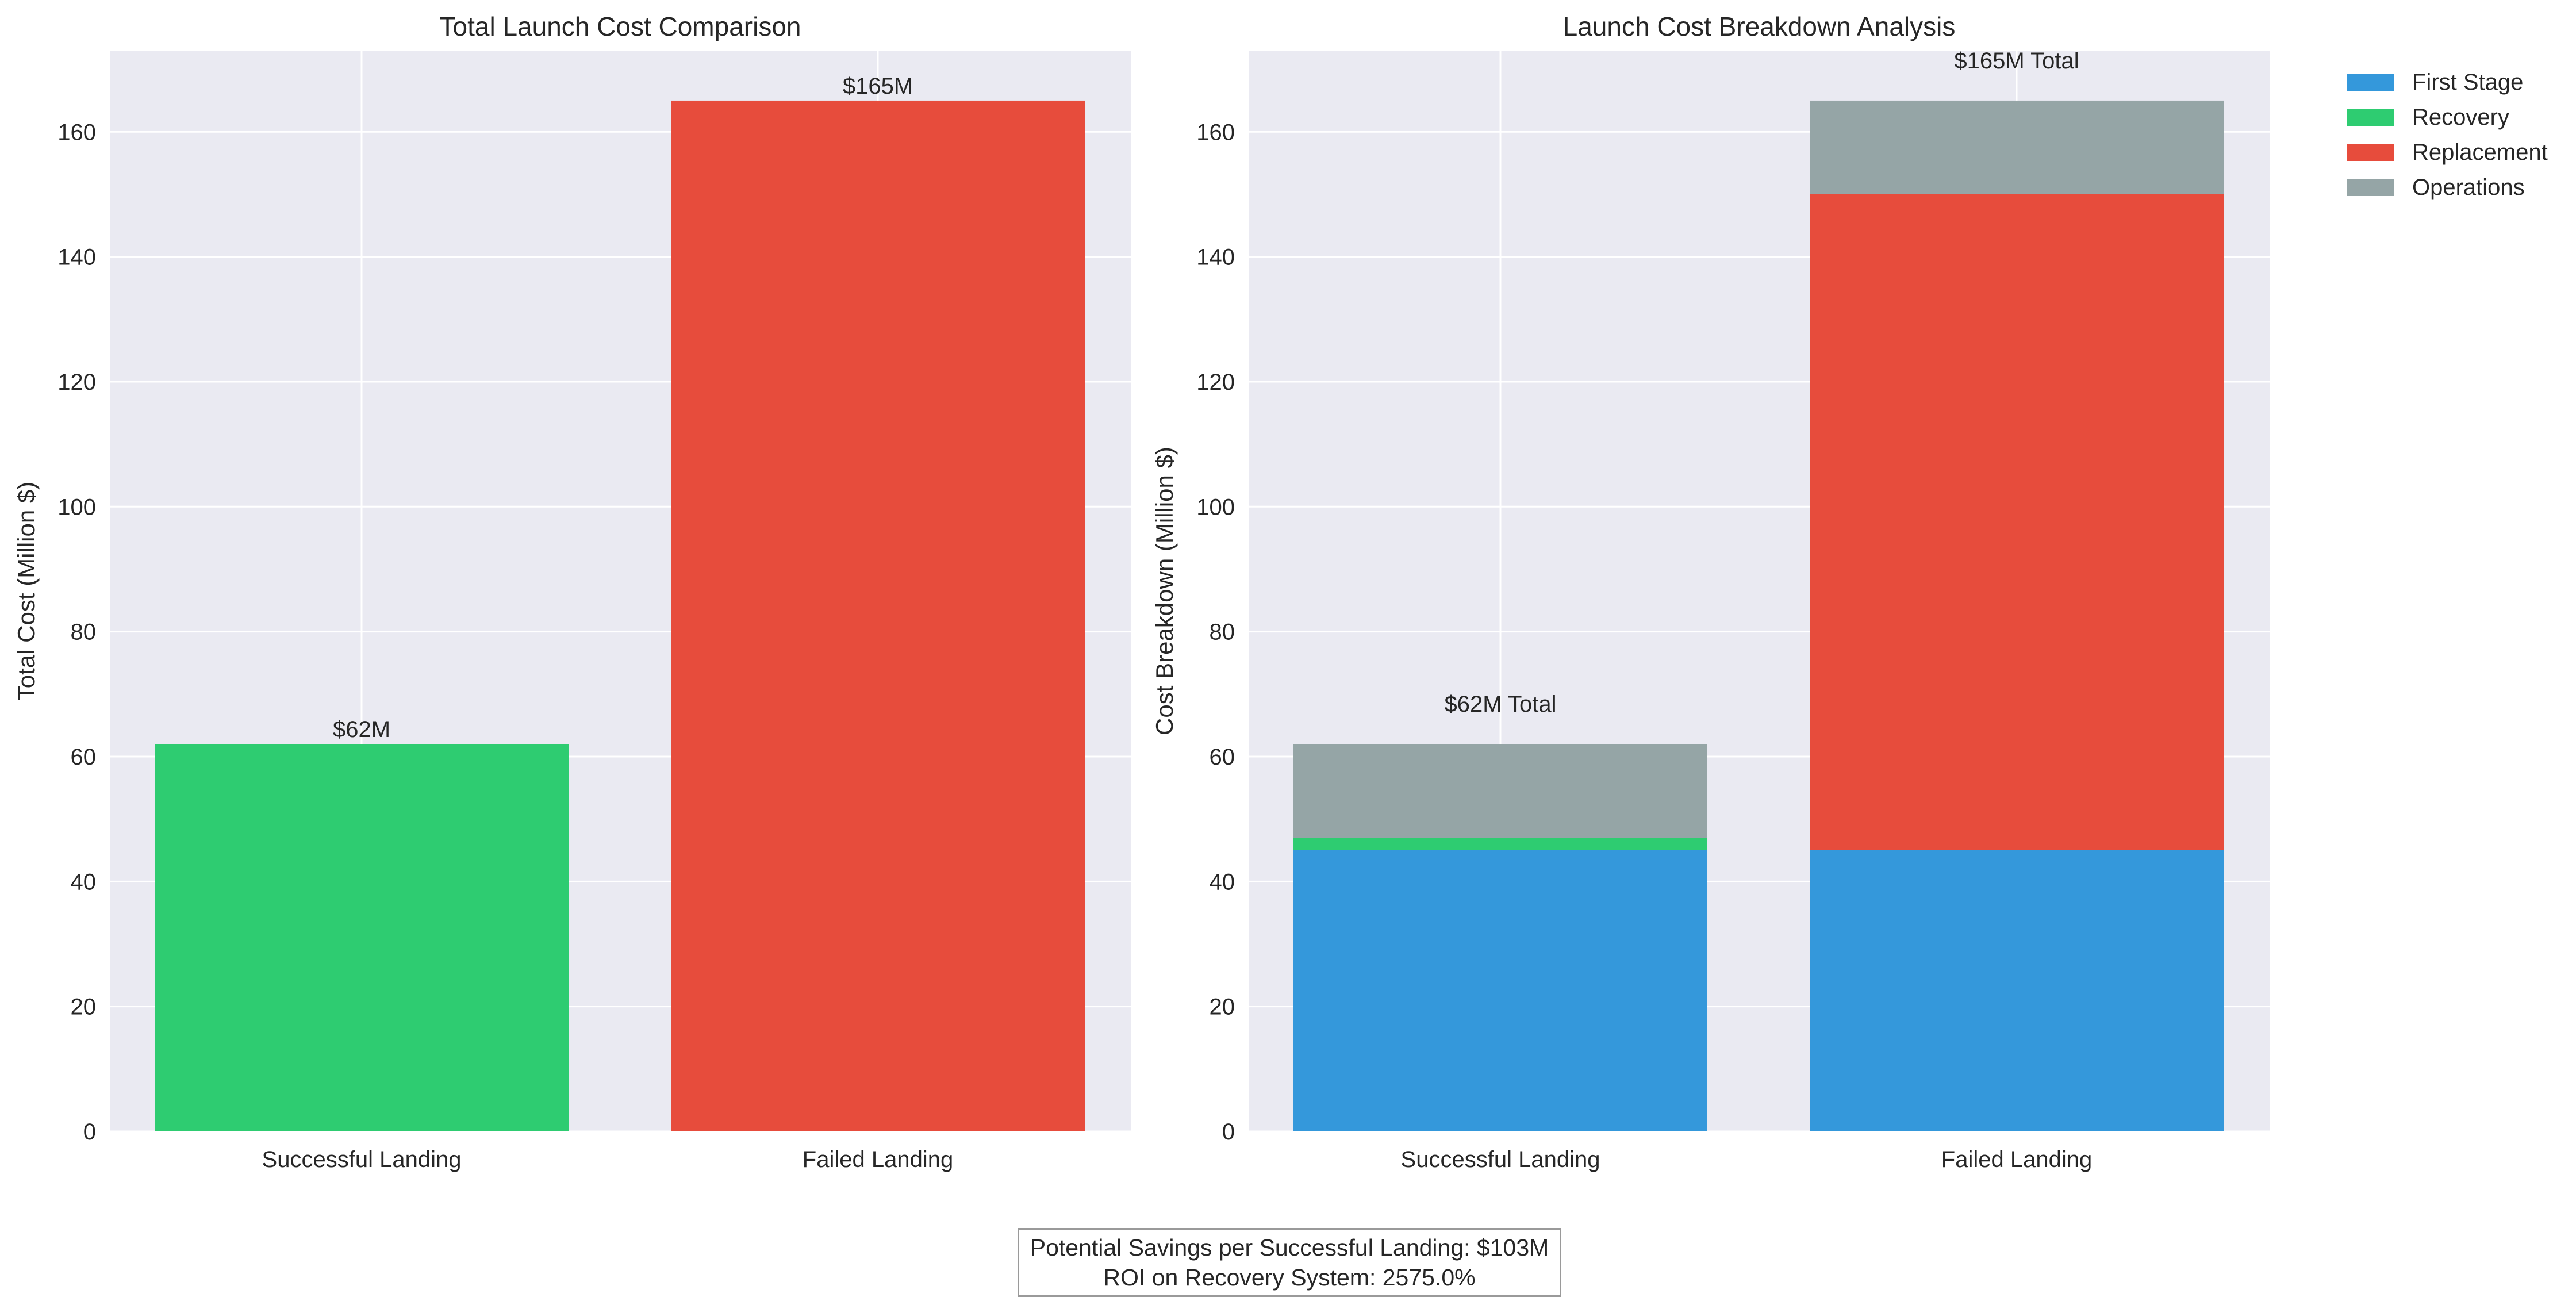 The image size is (2576, 1301). I want to click on breakdown-ytick-label: 100, so click(1216, 507).